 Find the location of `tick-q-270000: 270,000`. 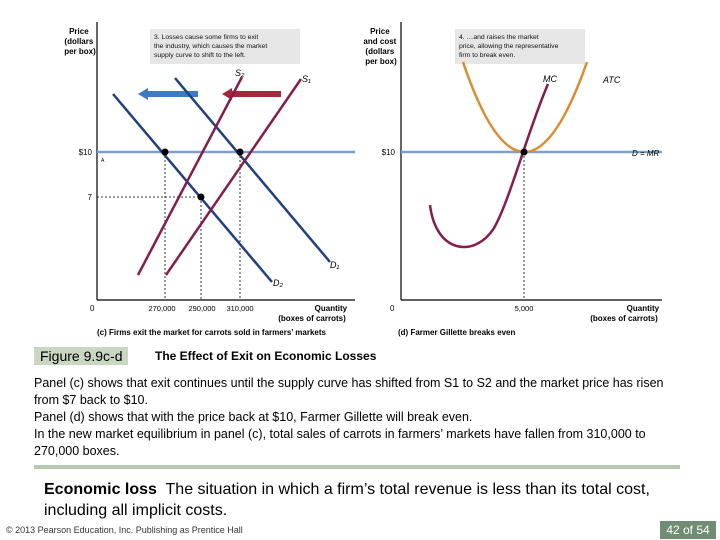

tick-q-270000: 270,000 is located at coordinates (161, 308).